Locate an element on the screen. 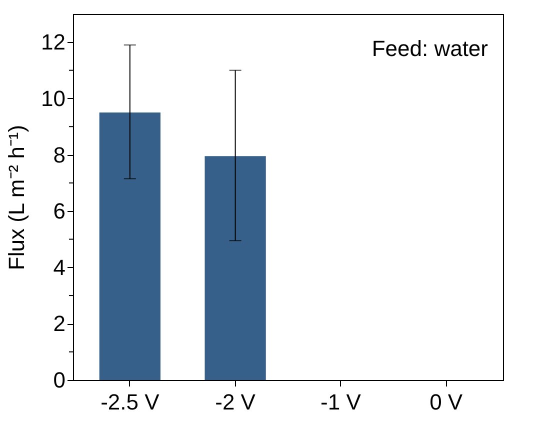 The image size is (546, 441). y-tick-label: 4 is located at coordinates (59, 267).